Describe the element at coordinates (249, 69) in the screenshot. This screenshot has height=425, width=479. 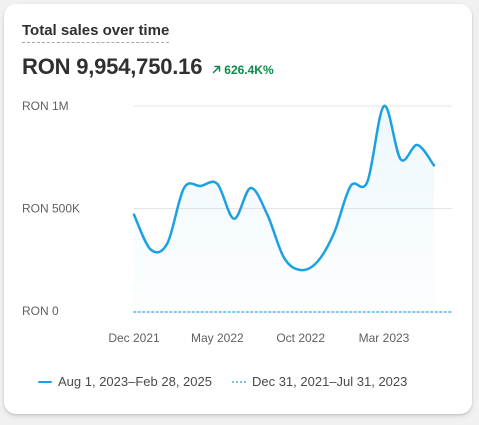
I see `delta-value: 626.4K%` at that location.